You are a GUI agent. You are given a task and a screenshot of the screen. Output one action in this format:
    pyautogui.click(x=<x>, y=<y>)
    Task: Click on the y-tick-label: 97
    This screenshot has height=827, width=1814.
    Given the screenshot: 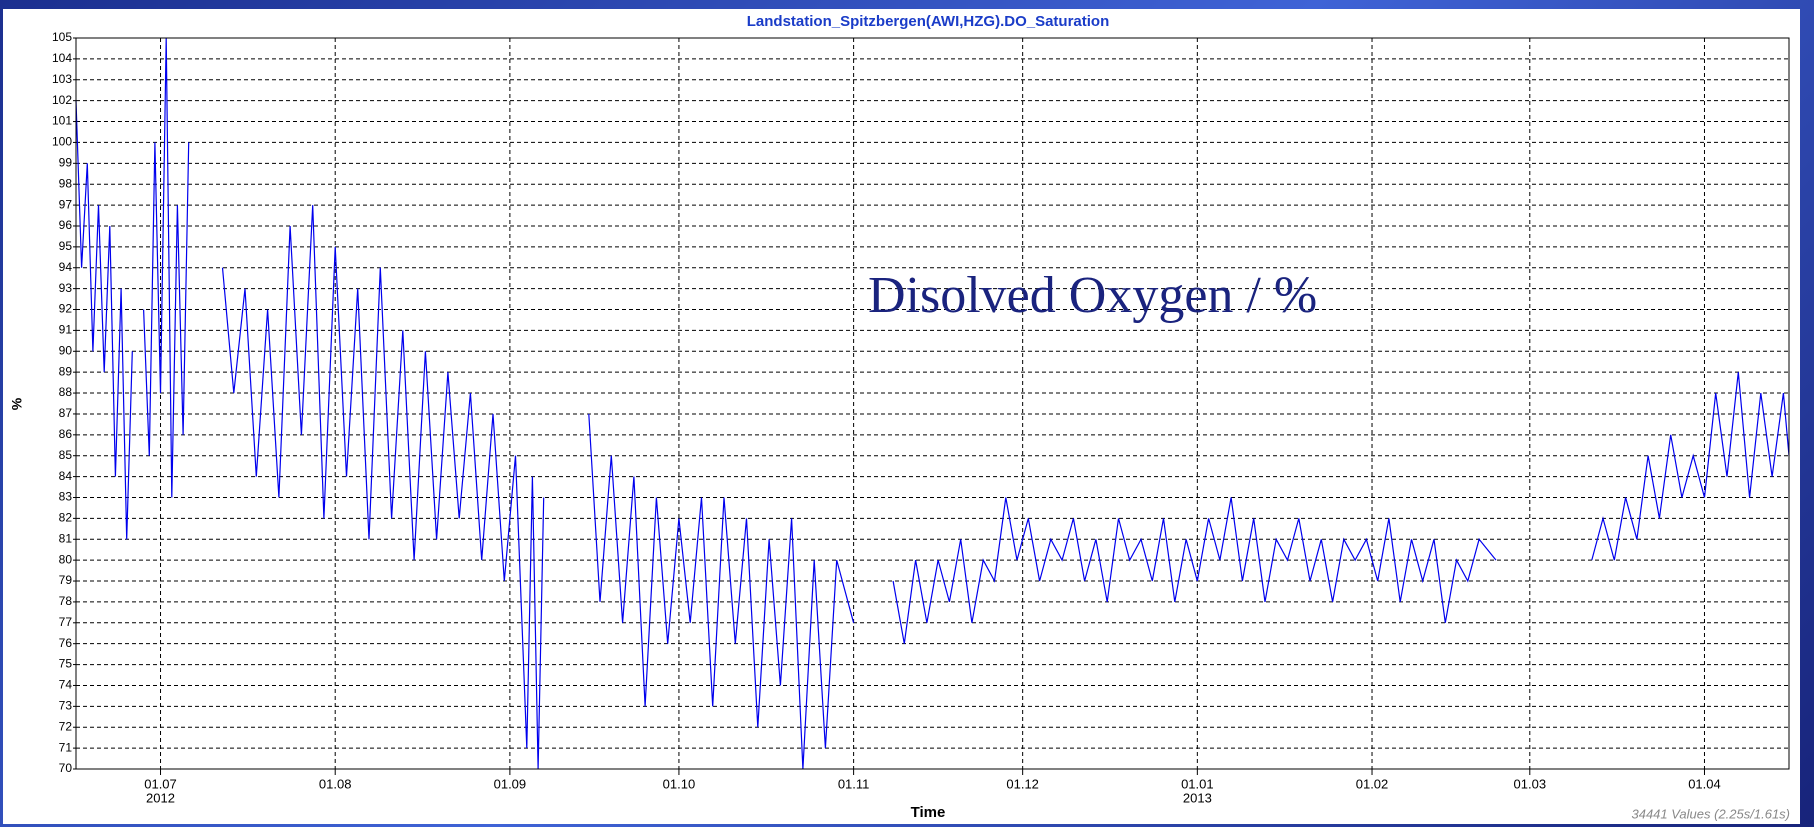 What is the action you would take?
    pyautogui.click(x=66, y=204)
    